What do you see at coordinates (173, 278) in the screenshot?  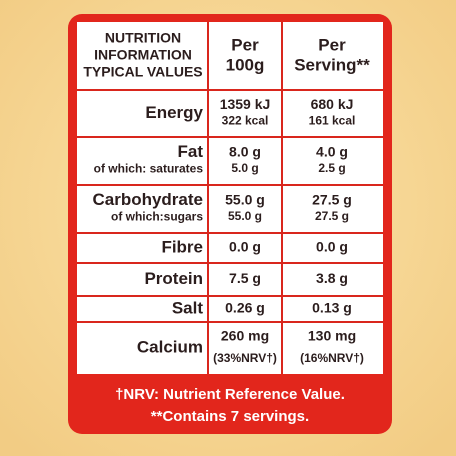 I see `cell-text: Protein` at bounding box center [173, 278].